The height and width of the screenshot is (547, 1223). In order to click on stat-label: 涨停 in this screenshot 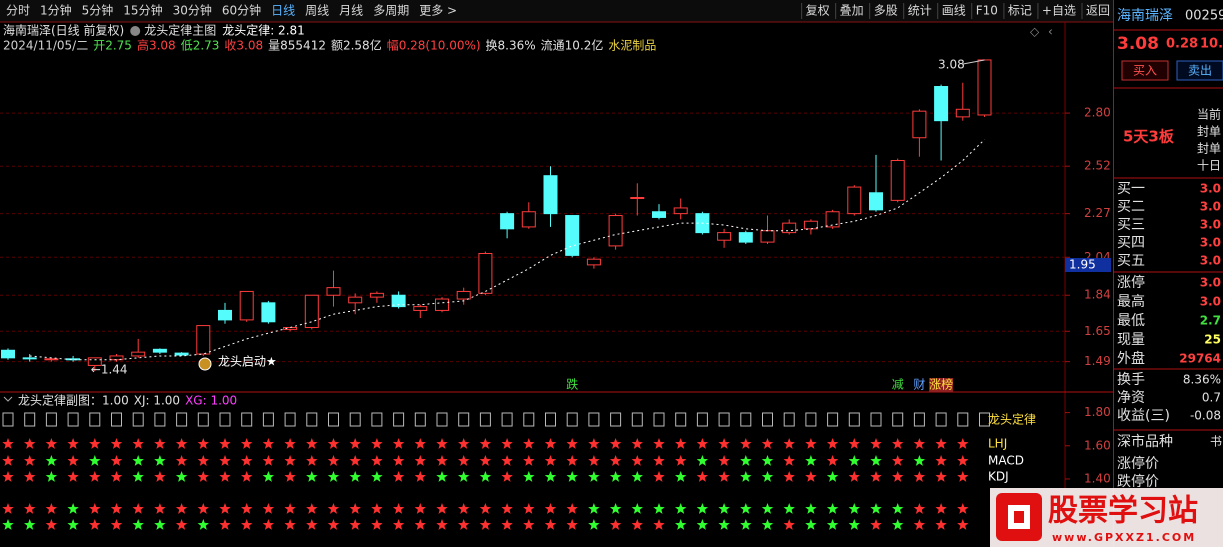, I will do `click(1131, 282)`.